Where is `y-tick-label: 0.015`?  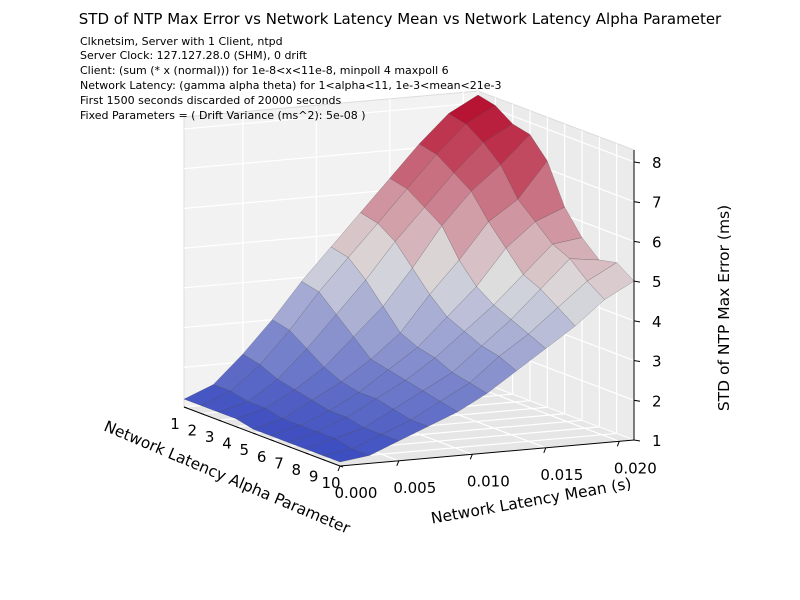
y-tick-label: 0.015 is located at coordinates (561, 475).